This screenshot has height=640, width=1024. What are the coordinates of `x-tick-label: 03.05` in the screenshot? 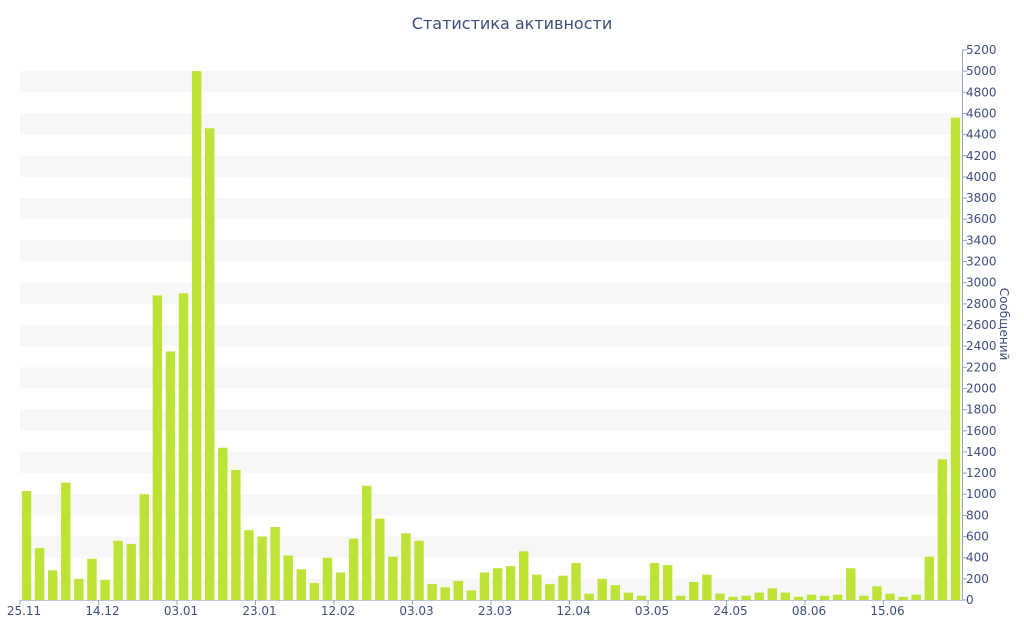 It's located at (652, 611).